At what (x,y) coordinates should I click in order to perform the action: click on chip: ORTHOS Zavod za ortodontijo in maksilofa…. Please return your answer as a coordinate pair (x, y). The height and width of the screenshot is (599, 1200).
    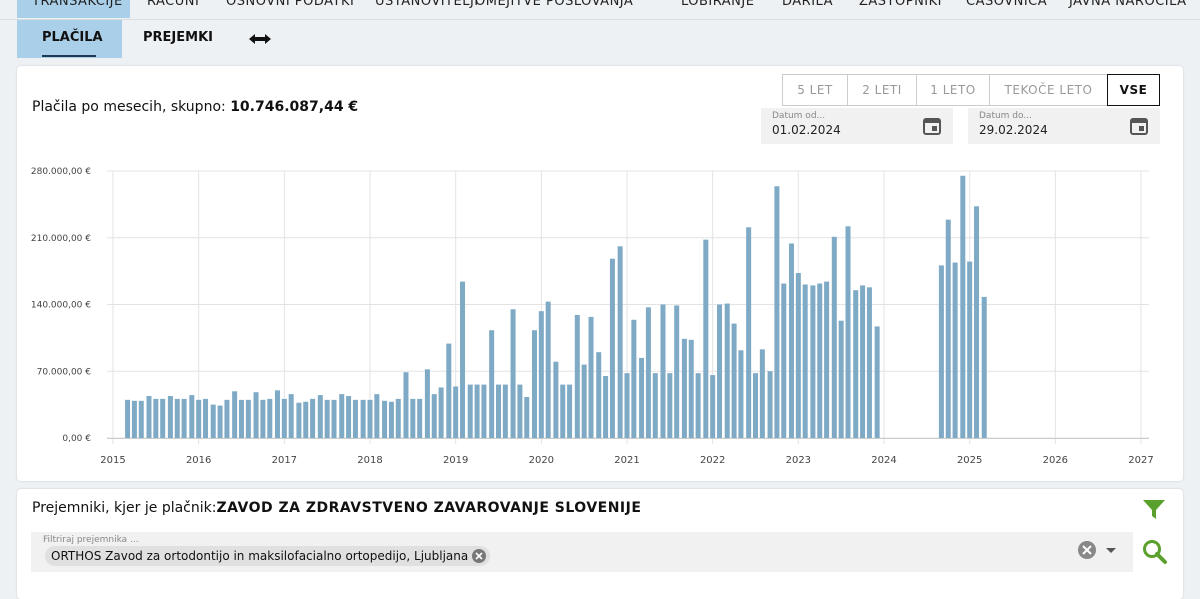
    Looking at the image, I should click on (268, 556).